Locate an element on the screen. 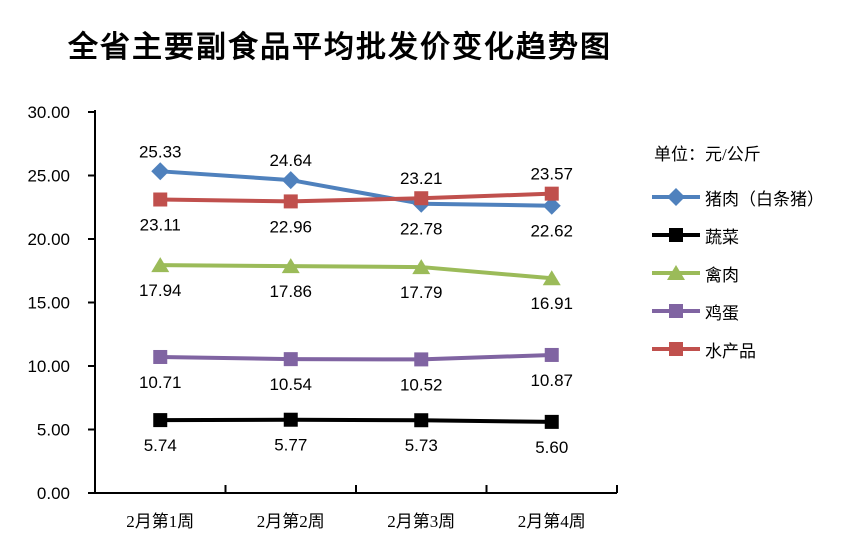 The image size is (857, 555). y-tick-label: 15.00 is located at coordinates (48, 303).